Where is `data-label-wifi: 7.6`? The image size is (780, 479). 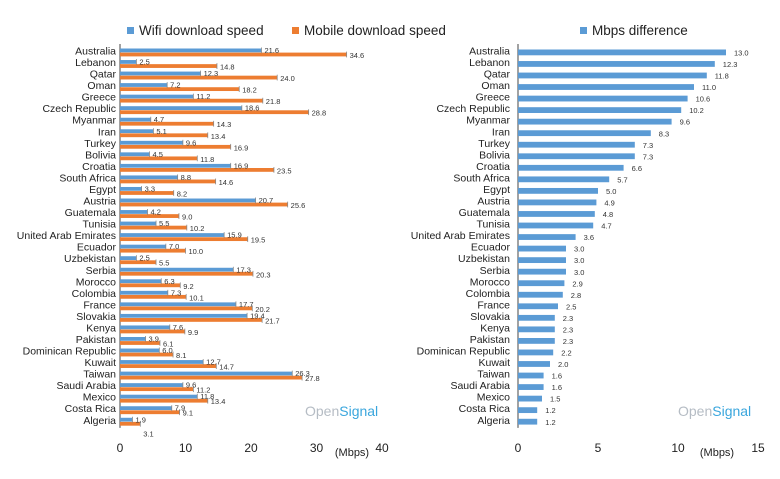
data-label-wifi: 7.6 is located at coordinates (178, 327).